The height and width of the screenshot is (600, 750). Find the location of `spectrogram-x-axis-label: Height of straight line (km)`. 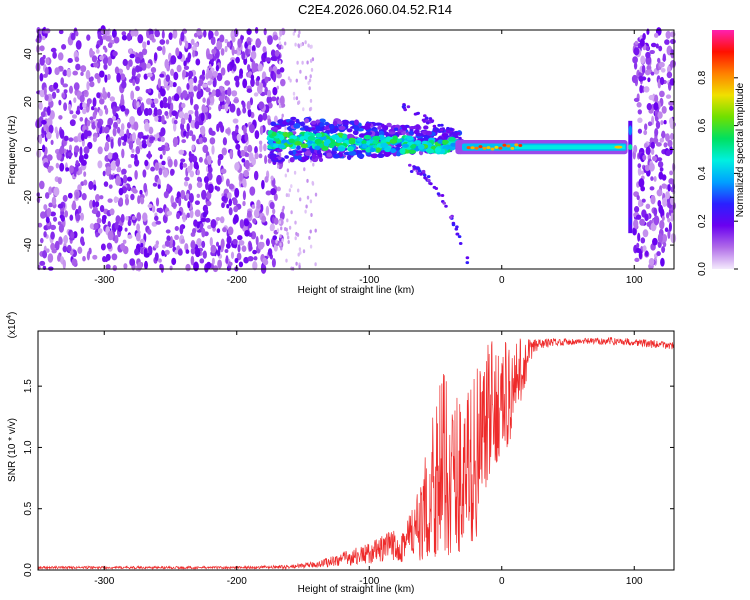

spectrogram-x-axis-label: Height of straight line (km) is located at coordinates (356, 290).